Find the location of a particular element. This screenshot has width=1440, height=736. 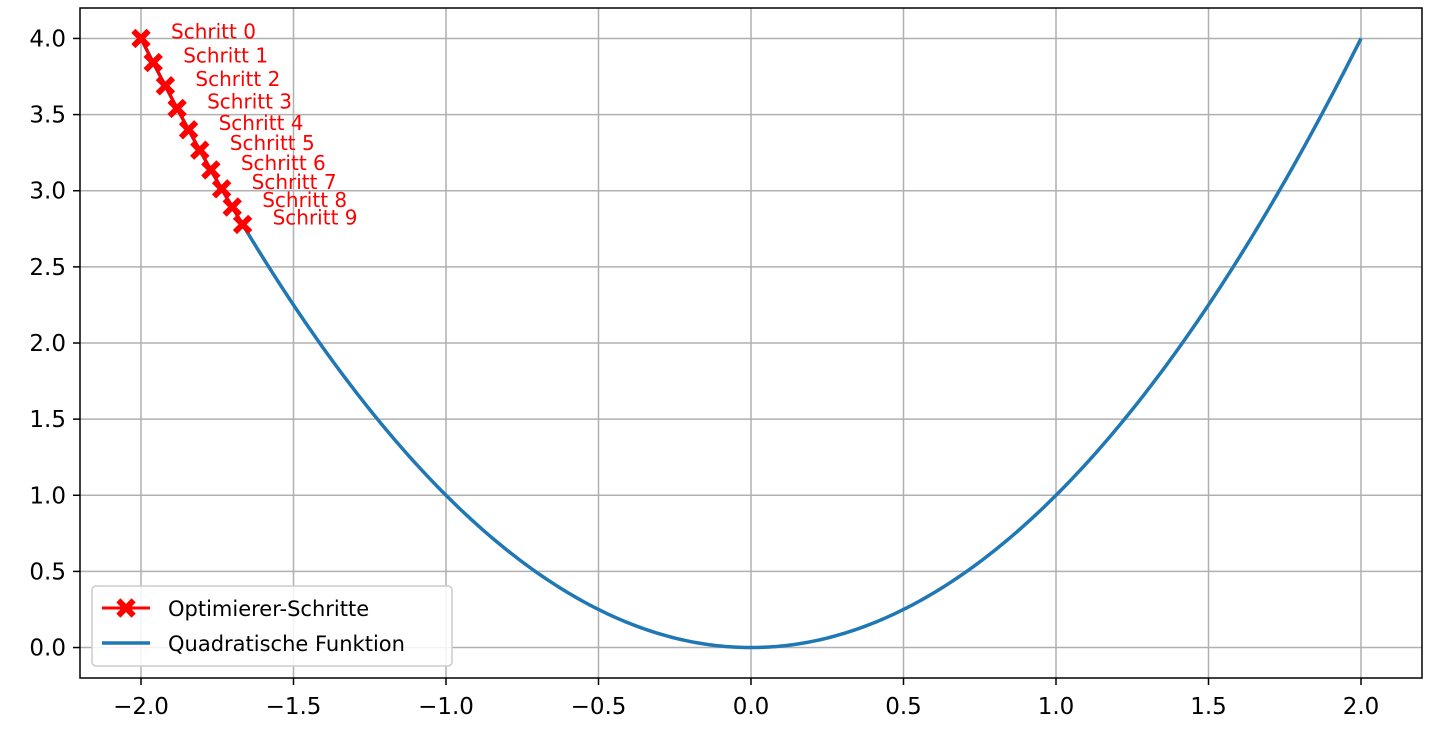

y-tick-label: 3.0 is located at coordinates (47, 192).